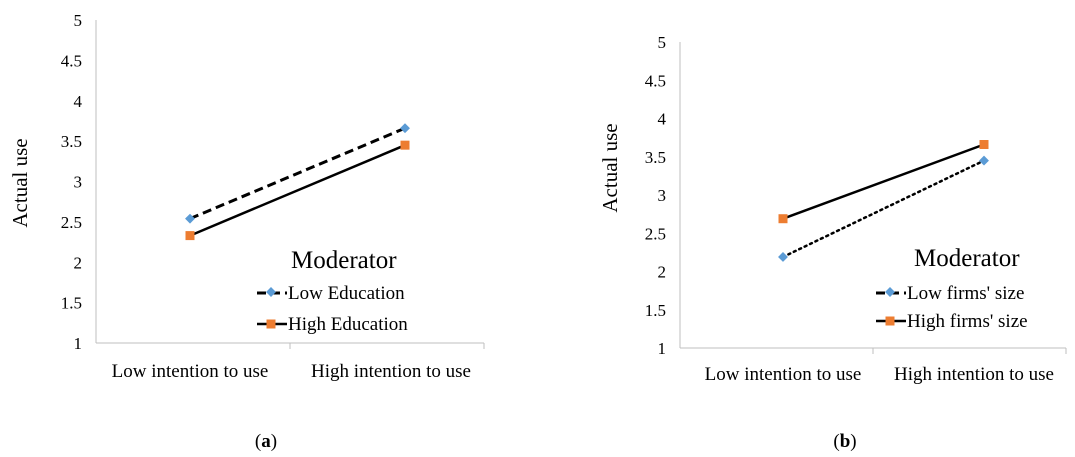  What do you see at coordinates (78, 101) in the screenshot?
I see `chart-a-y-tick-label: 4` at bounding box center [78, 101].